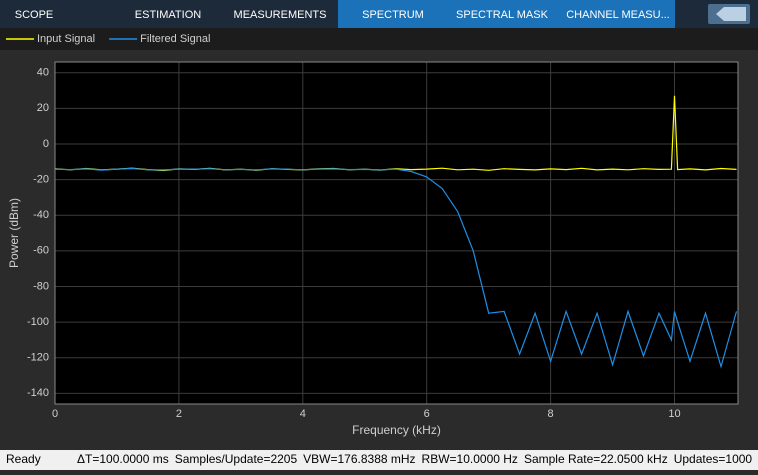 The height and width of the screenshot is (475, 758). What do you see at coordinates (41, 179) in the screenshot?
I see `y-tick-label: -20` at bounding box center [41, 179].